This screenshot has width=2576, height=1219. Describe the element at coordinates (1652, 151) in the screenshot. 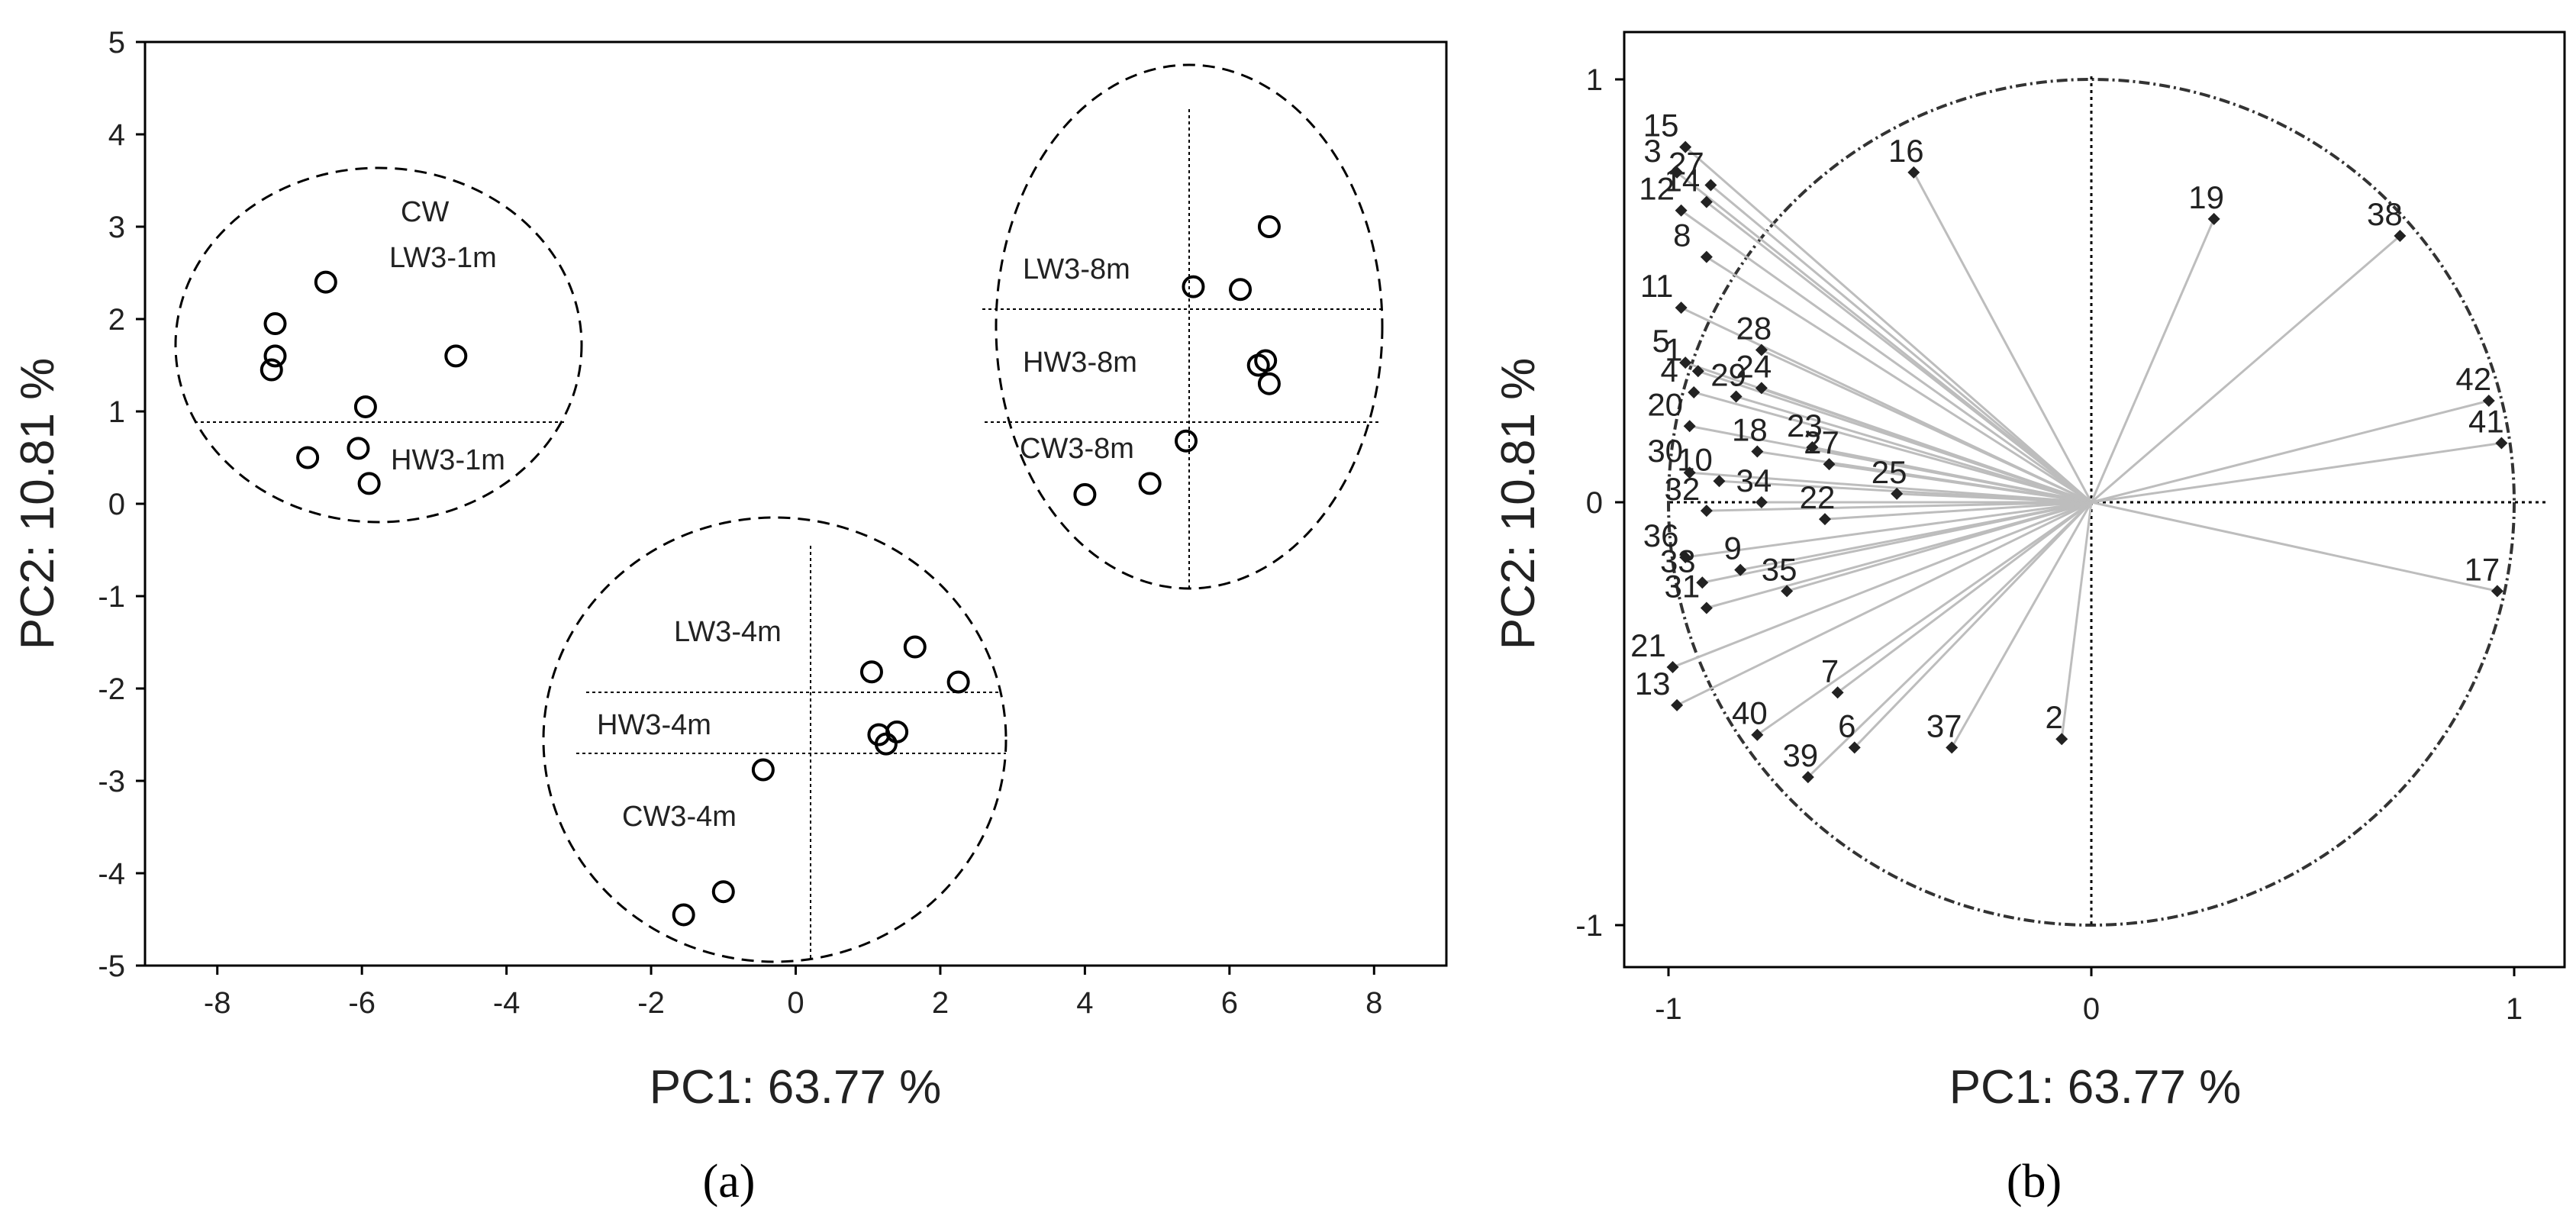

I see `loading-label: 3` at that location.